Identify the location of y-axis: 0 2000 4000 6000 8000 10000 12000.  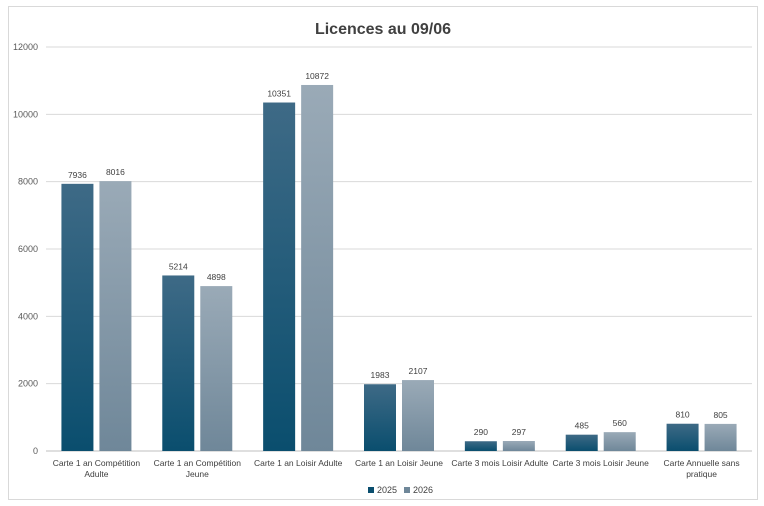
(25, 249).